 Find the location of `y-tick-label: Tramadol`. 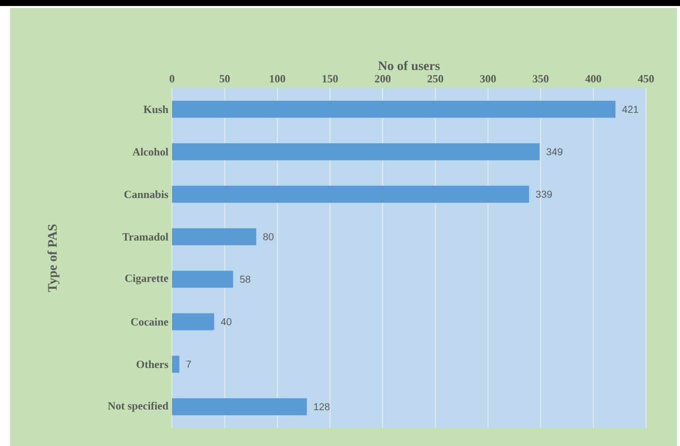

y-tick-label: Tramadol is located at coordinates (145, 236).